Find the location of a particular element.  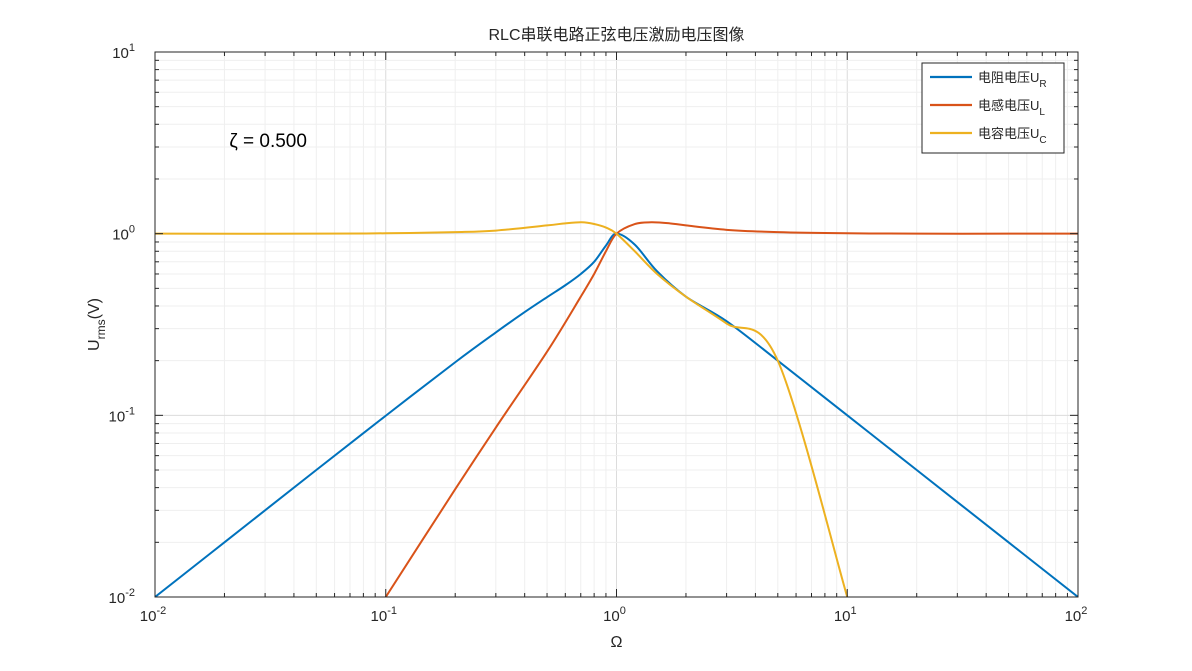

legend-item: 电阻电压UR is located at coordinates (988, 80).